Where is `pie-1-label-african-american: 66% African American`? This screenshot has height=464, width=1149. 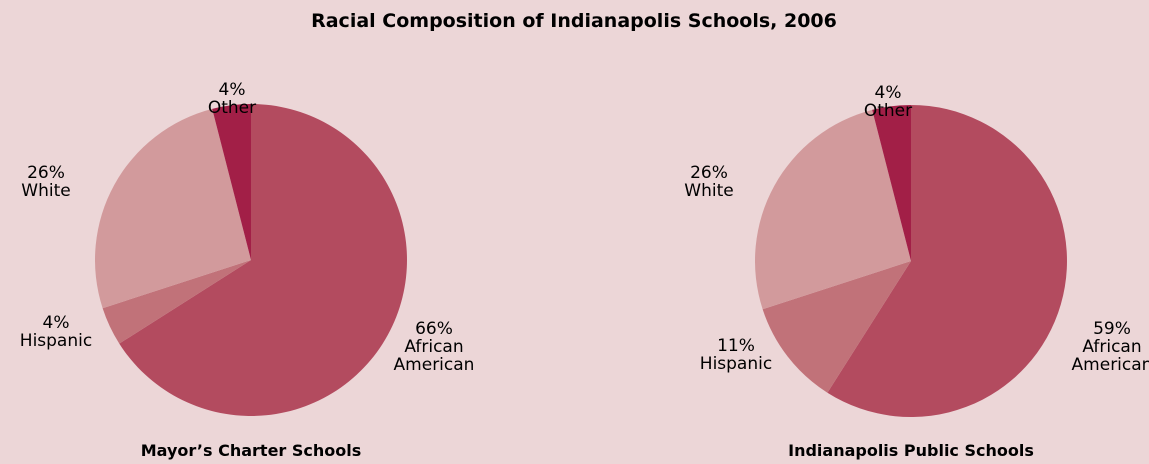 pie-1-label-african-american: 66% African American is located at coordinates (434, 347).